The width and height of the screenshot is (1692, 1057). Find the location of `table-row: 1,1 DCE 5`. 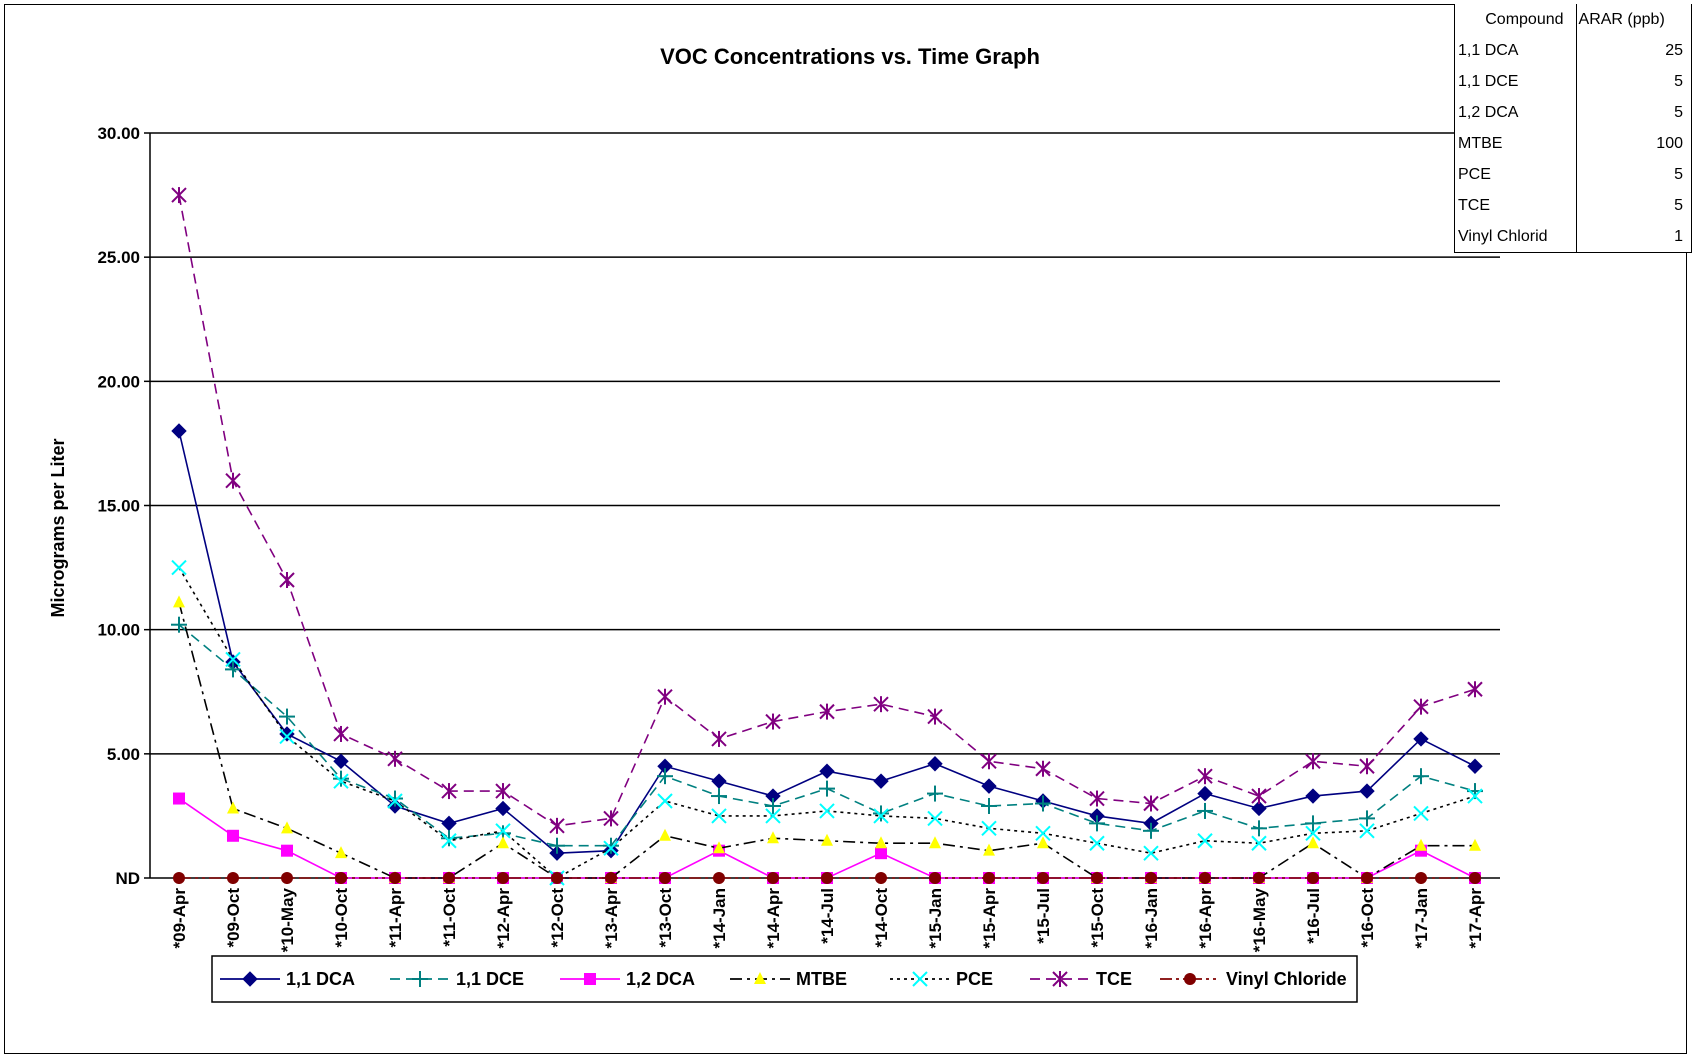

table-row: 1,1 DCE 5 is located at coordinates (1573, 81).